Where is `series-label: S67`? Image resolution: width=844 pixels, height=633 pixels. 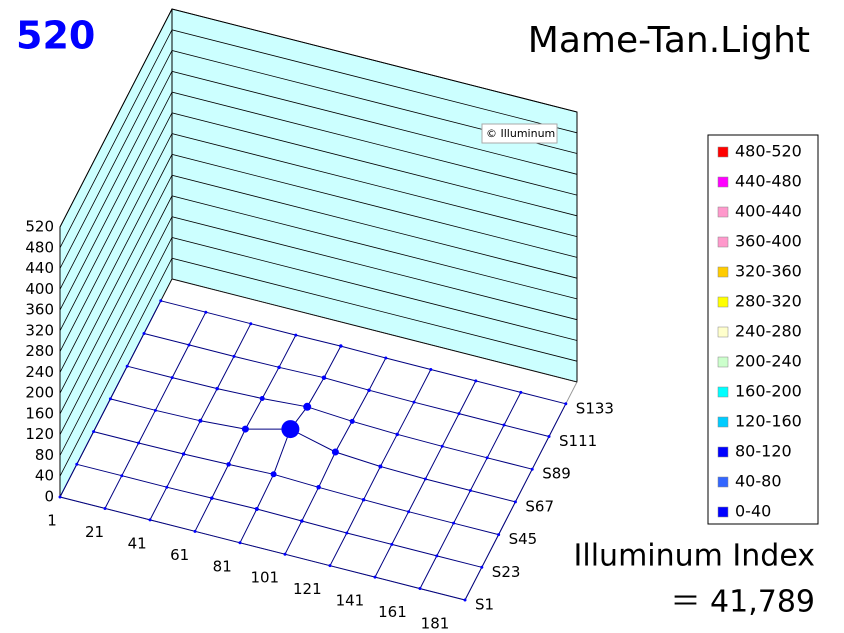
series-label: S67 is located at coordinates (539, 506).